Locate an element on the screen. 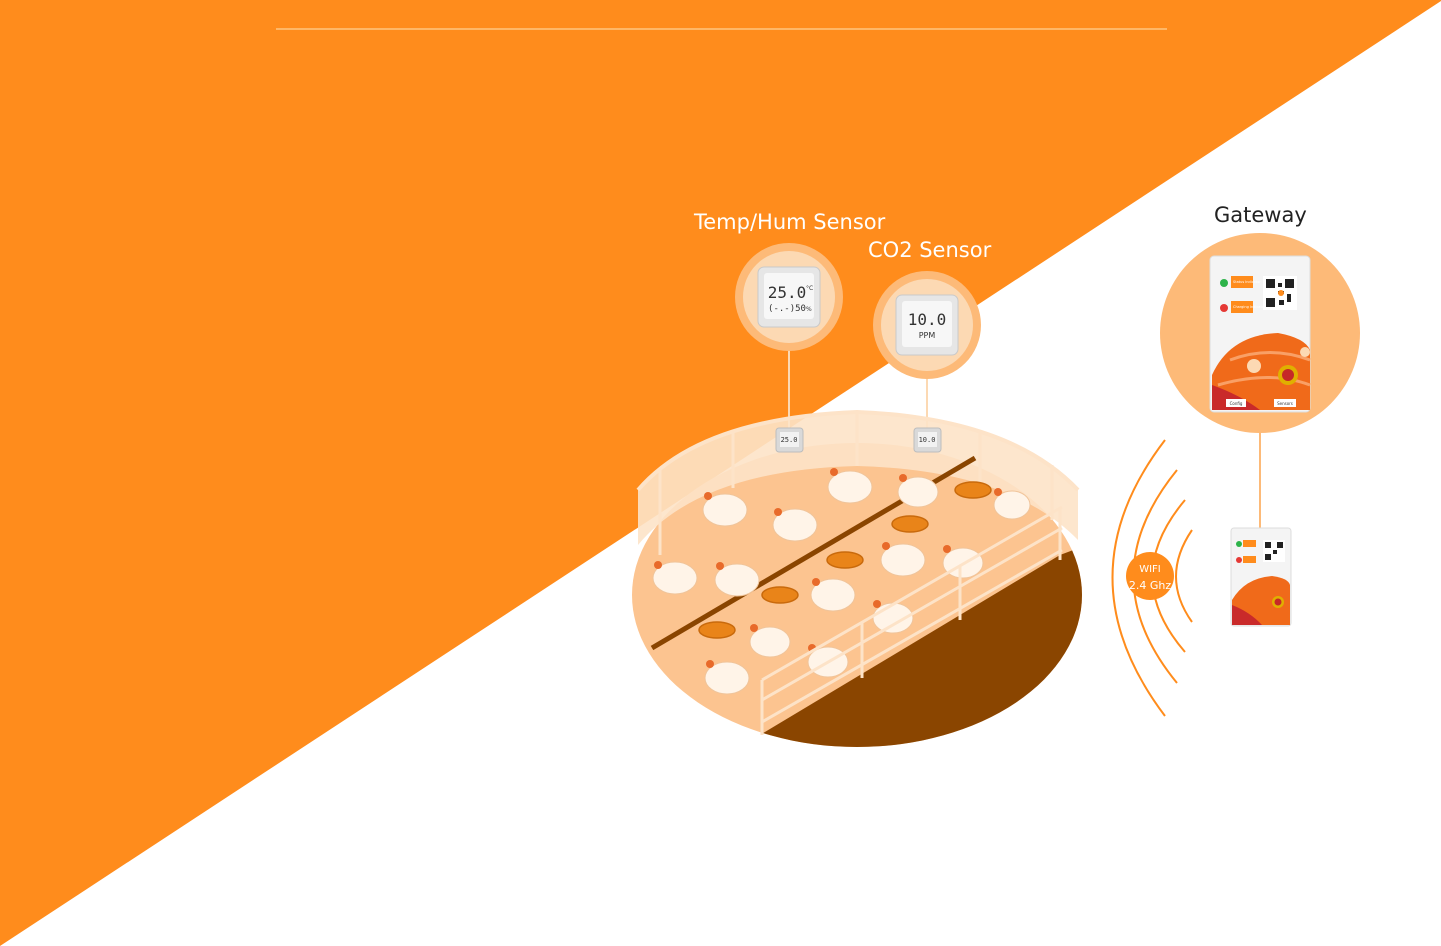 This screenshot has width=1441, height=946. svg-text: 10.0 is located at coordinates (927, 440).